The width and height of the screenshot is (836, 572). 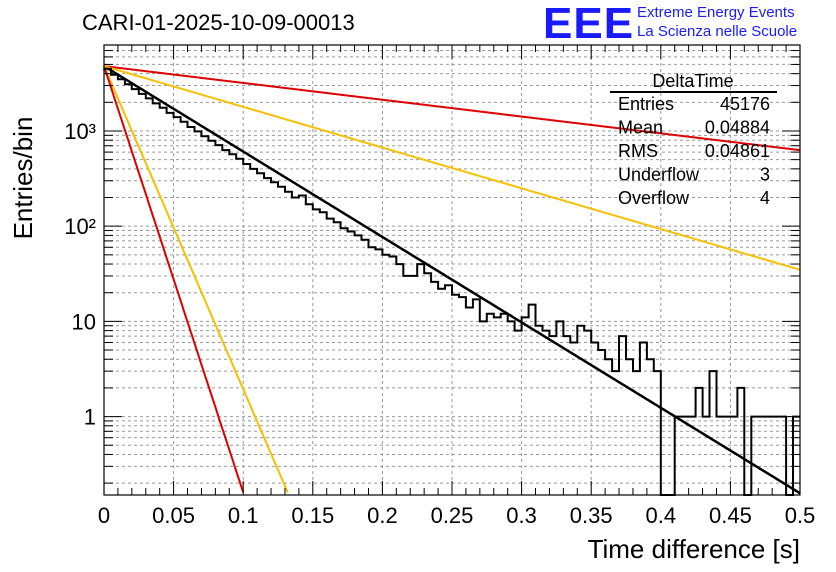 I want to click on logo-subtitle-1: Extreme Energy Events, so click(x=716, y=12).